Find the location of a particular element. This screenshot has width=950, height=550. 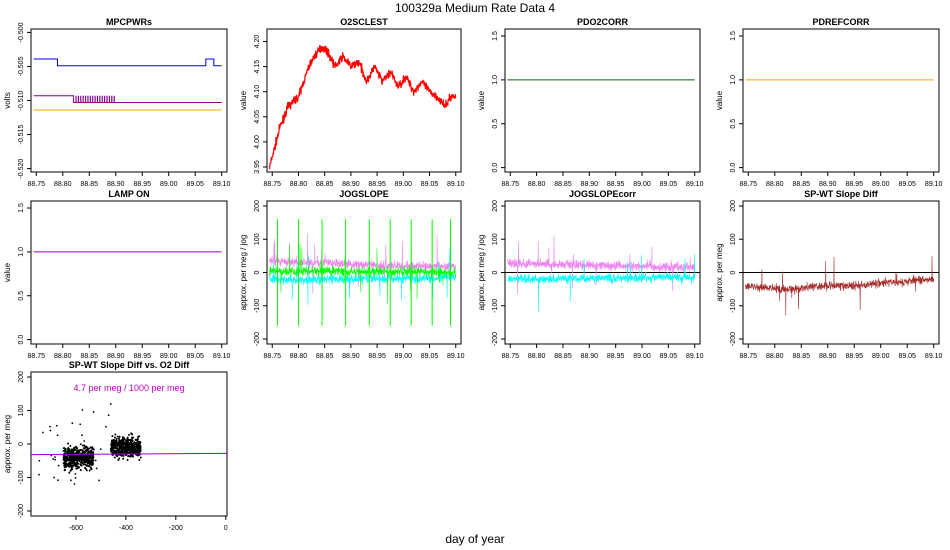

series-line-green is located at coordinates (363, 273).